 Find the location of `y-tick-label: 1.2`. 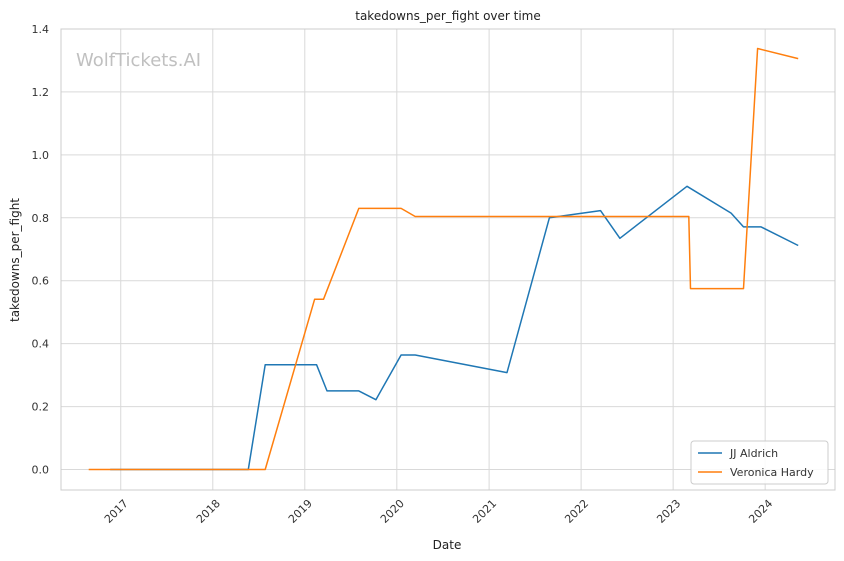

y-tick-label: 1.2 is located at coordinates (41, 92).